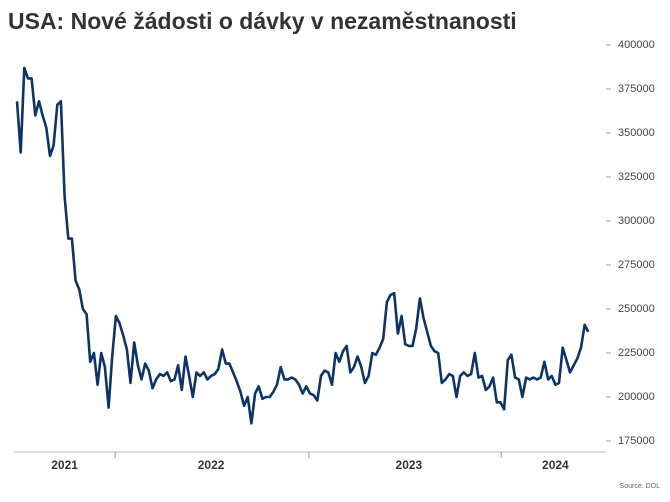 Image resolution: width=670 pixels, height=502 pixels. I want to click on y-tick-label: 200000, so click(636, 397).